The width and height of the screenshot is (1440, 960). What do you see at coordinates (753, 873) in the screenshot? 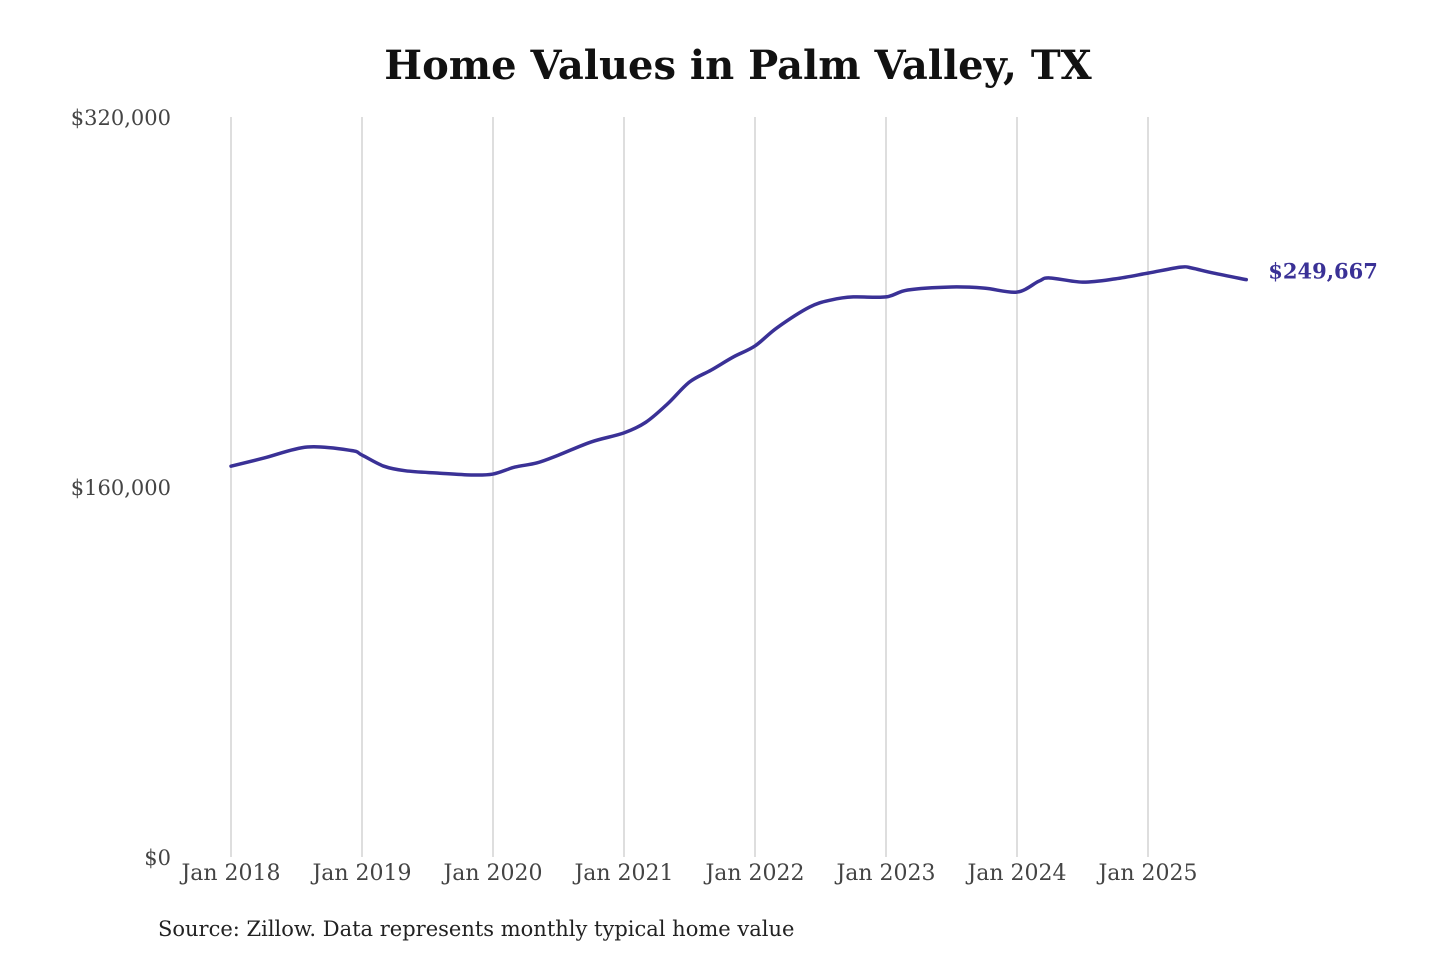
I see `x-tick-label: Jan 2022` at bounding box center [753, 873].